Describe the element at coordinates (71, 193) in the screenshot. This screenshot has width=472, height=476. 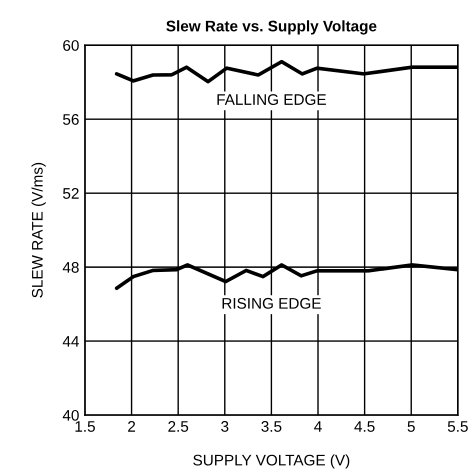
I see `y-tick-label: 52` at that location.